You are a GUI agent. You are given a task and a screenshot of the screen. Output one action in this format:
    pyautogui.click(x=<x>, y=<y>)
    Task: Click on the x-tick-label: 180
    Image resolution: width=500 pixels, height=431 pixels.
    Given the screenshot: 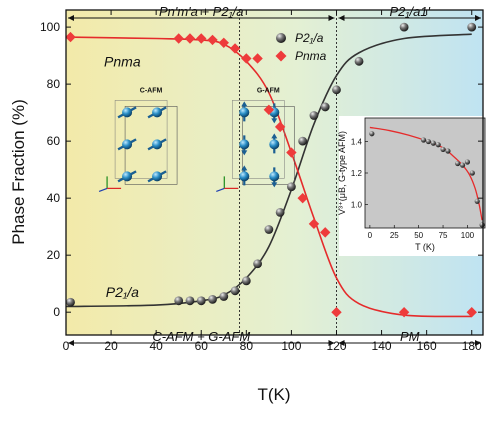 What is the action you would take?
    pyautogui.click(x=472, y=346)
    